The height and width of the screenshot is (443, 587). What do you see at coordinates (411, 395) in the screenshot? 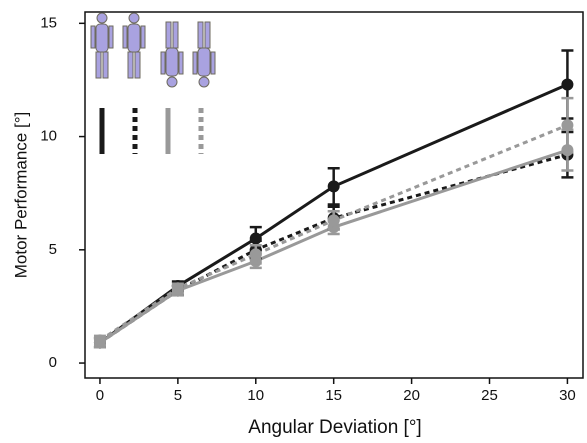
I see `x-tick-label: 20` at bounding box center [411, 395].